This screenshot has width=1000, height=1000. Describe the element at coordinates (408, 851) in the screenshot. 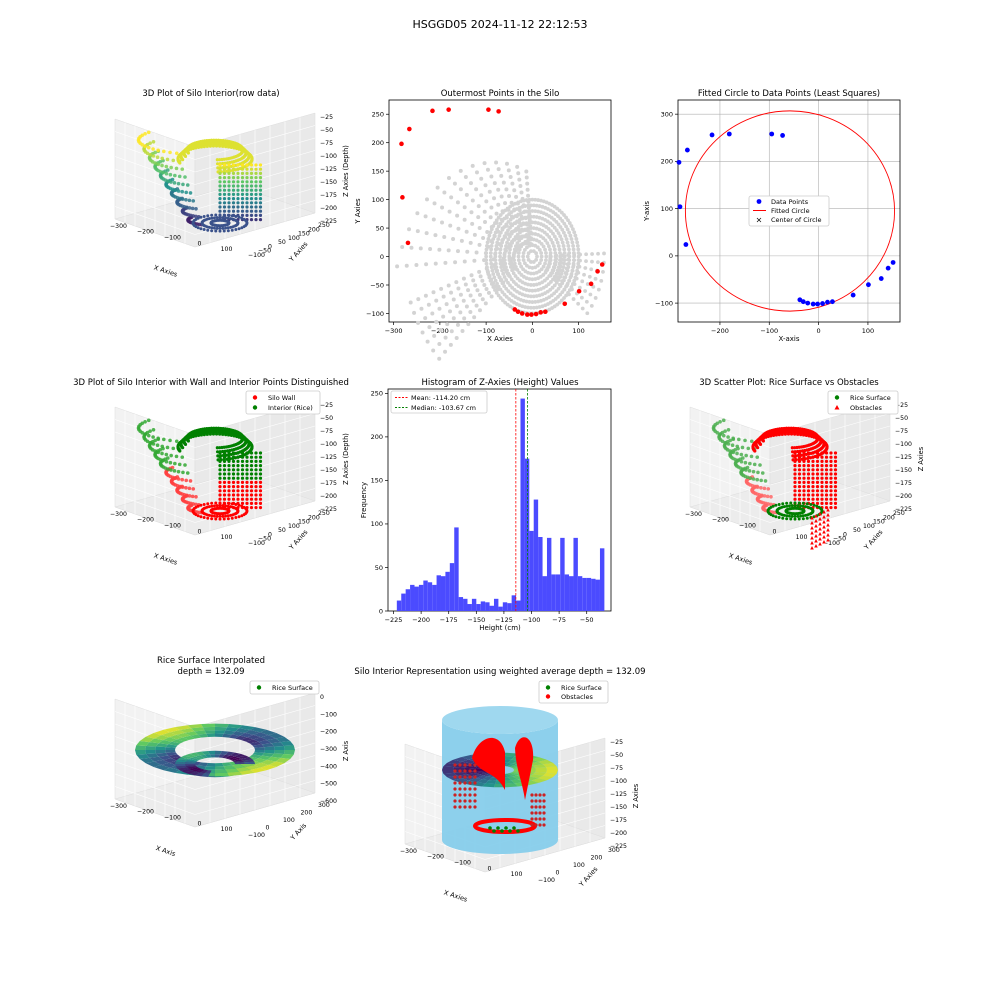

I see `p8-xtick-label-0: −300` at that location.